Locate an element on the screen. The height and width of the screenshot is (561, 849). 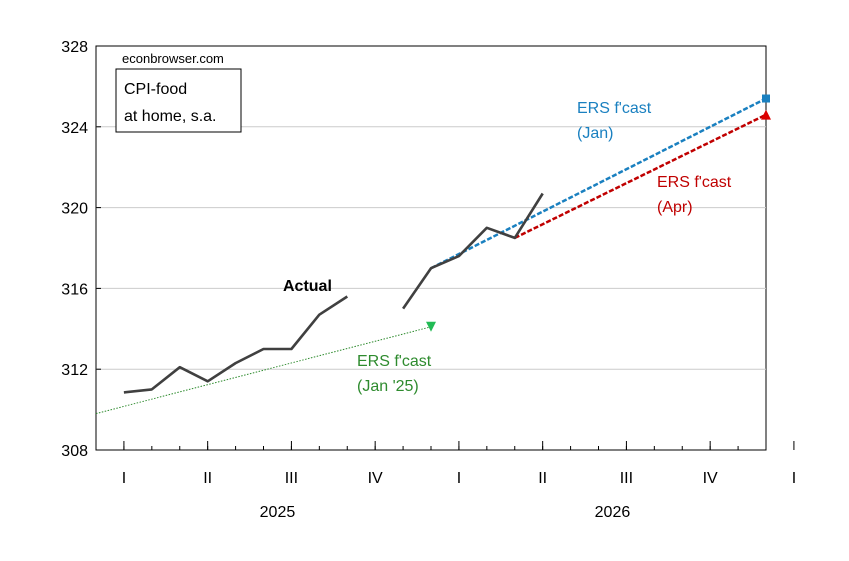
y-tick-label: 320 is located at coordinates (74, 209).